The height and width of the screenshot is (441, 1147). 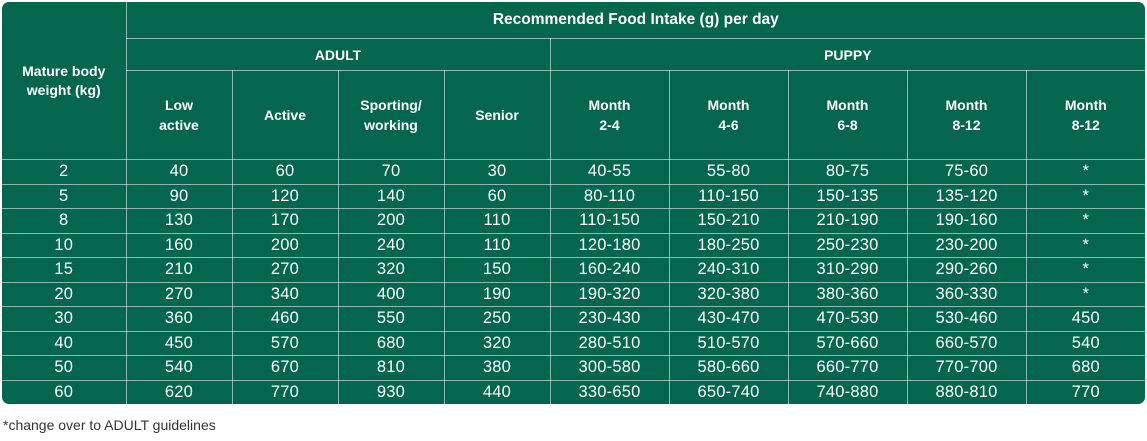 What do you see at coordinates (609, 368) in the screenshot?
I see `intake-cell: 300-580` at bounding box center [609, 368].